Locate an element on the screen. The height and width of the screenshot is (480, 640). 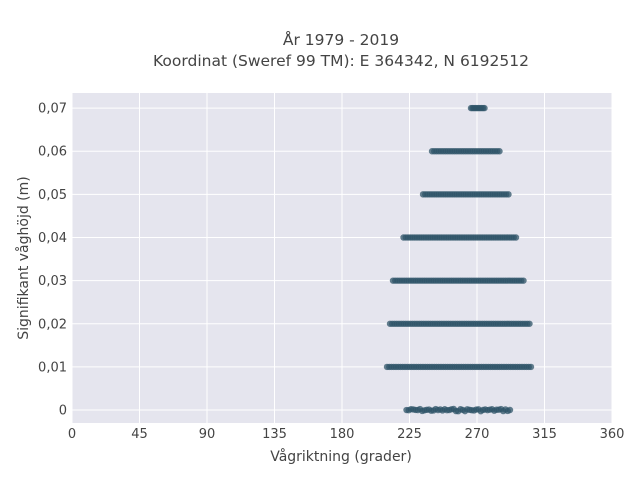
y-tick-label: 0 is located at coordinates (63, 411).